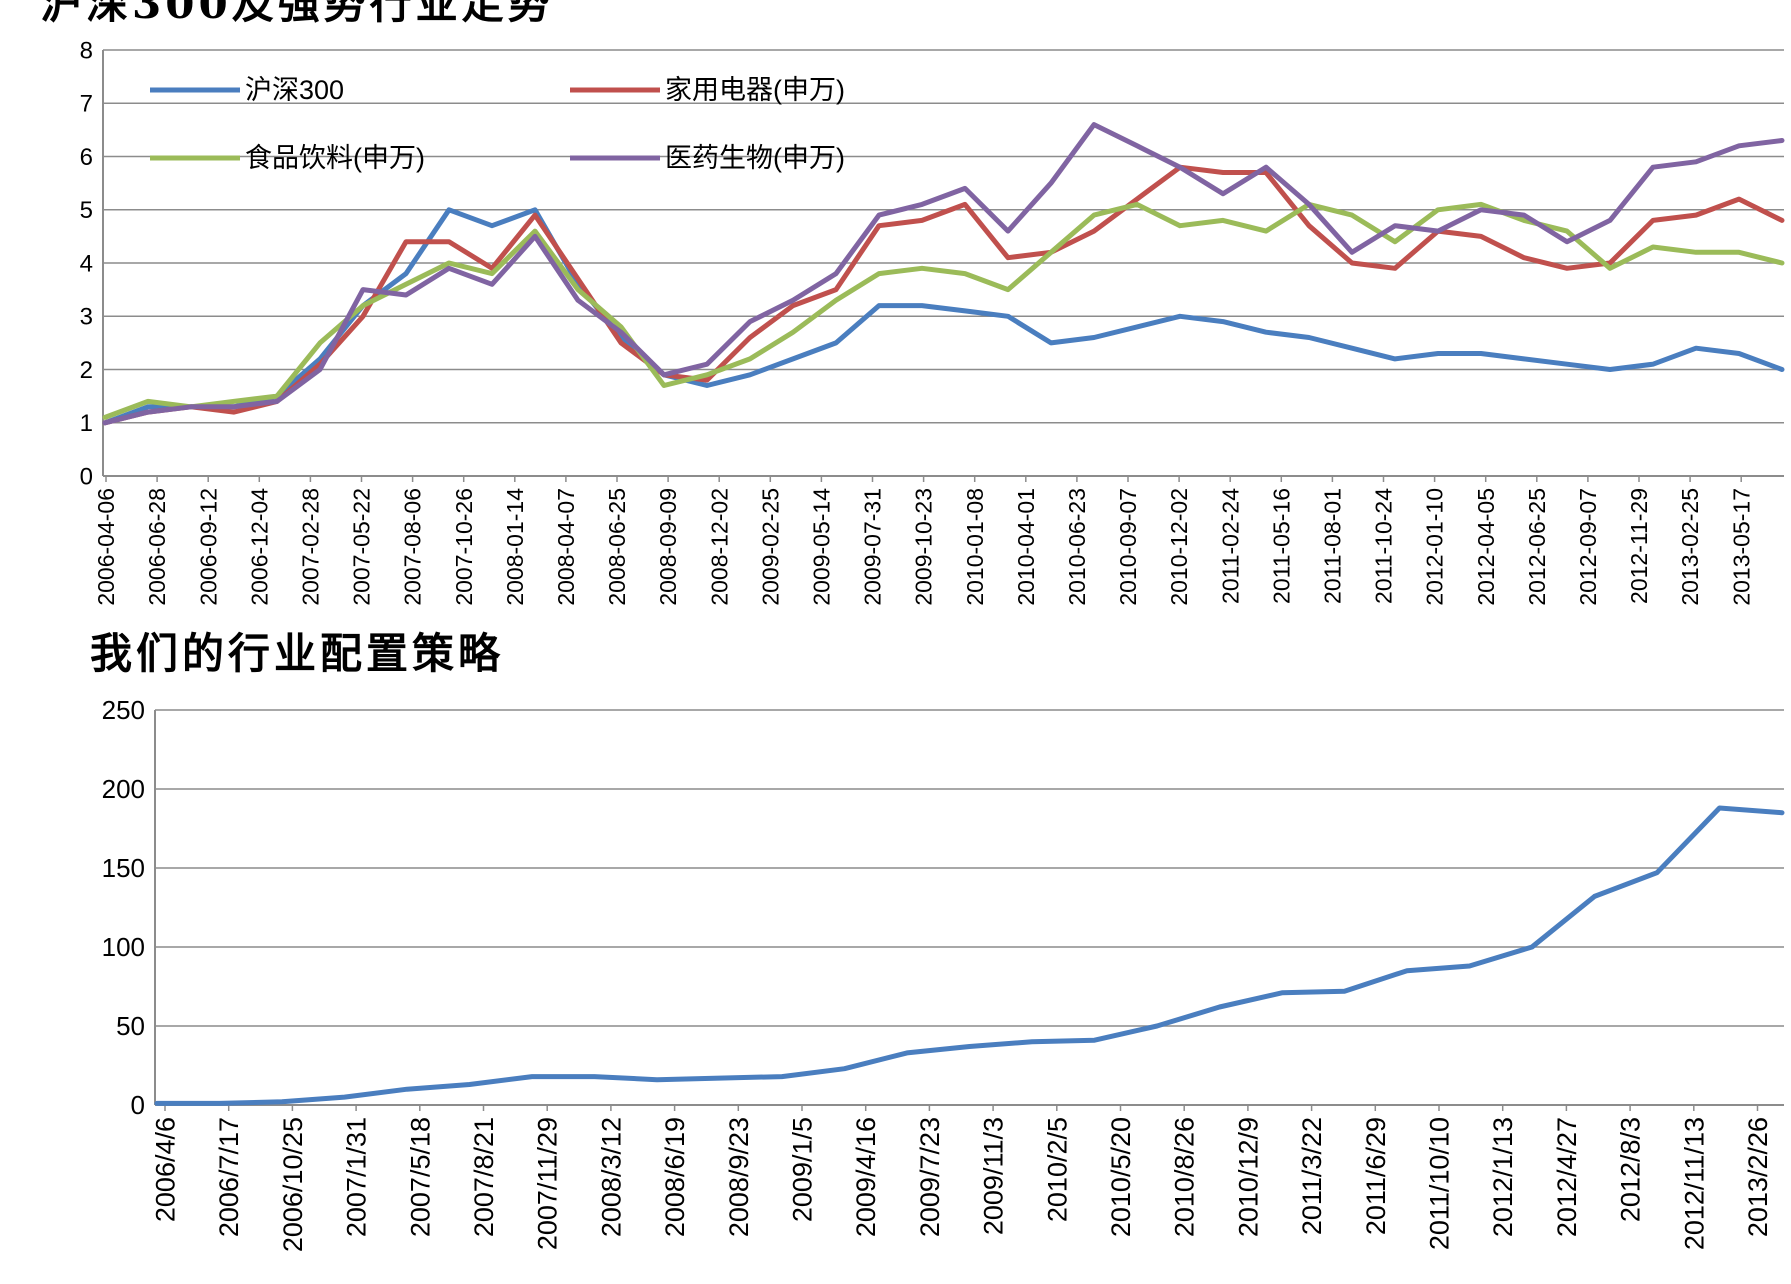 The width and height of the screenshot is (1791, 1284). Describe the element at coordinates (297, 653) in the screenshot. I see `chart-title: 我们的行业配置策略` at that location.